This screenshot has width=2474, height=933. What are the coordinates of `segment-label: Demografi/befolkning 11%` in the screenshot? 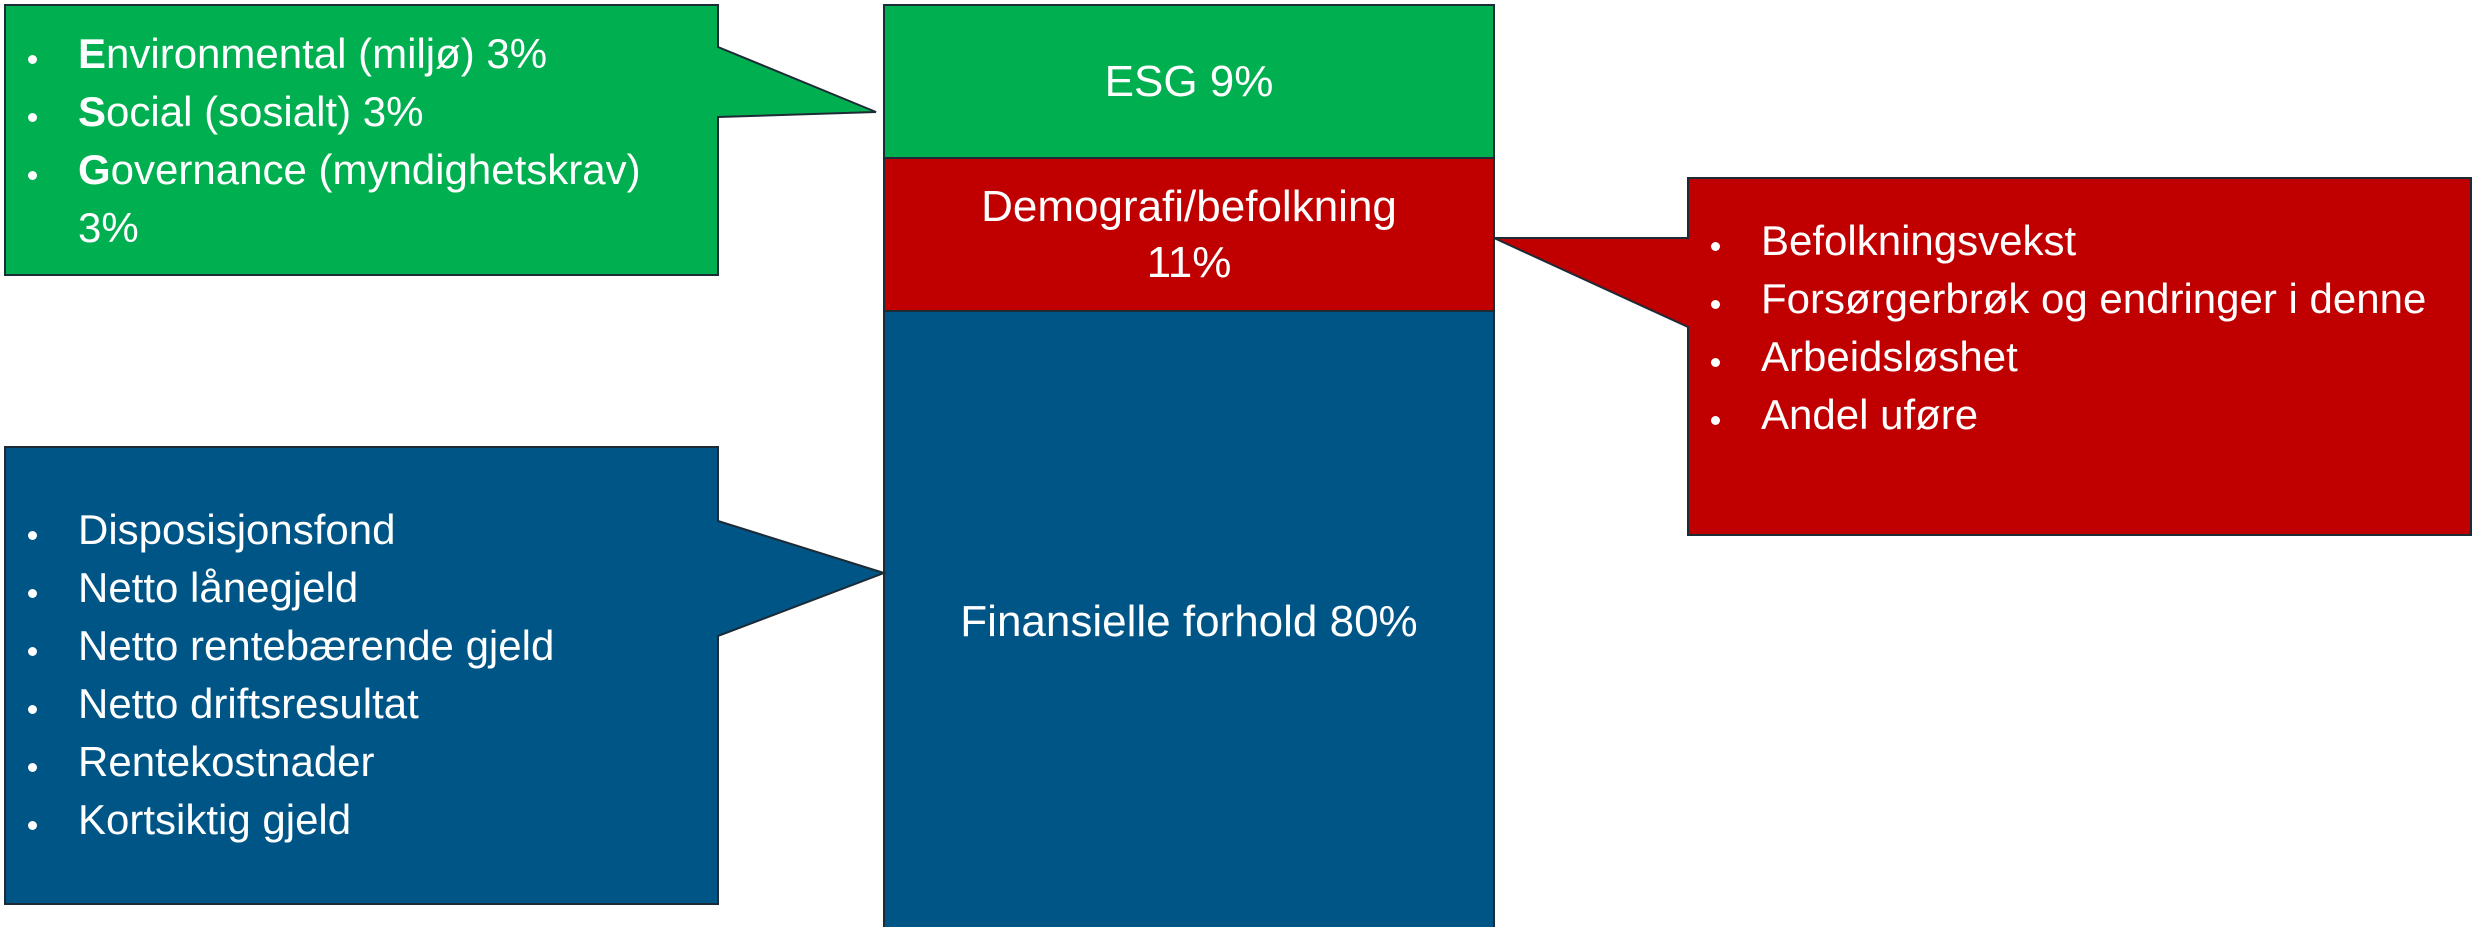 It's located at (1189, 234).